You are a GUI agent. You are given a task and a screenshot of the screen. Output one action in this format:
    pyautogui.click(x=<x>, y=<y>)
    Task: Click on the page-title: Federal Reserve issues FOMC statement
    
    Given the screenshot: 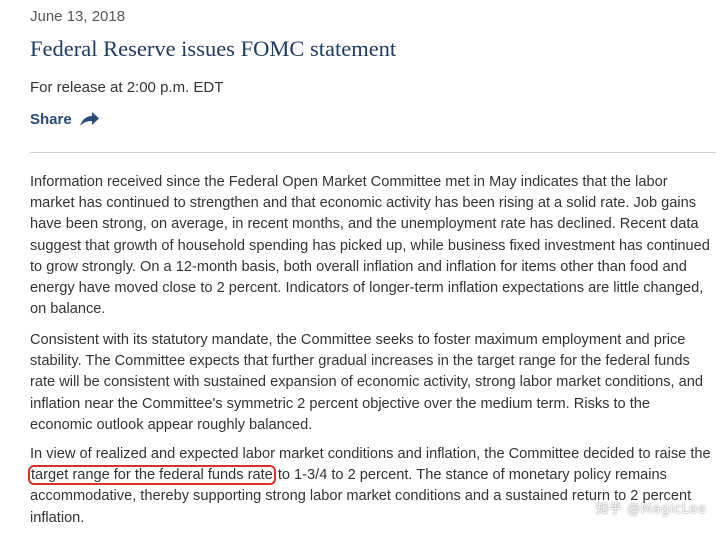 What is the action you would take?
    pyautogui.click(x=213, y=48)
    